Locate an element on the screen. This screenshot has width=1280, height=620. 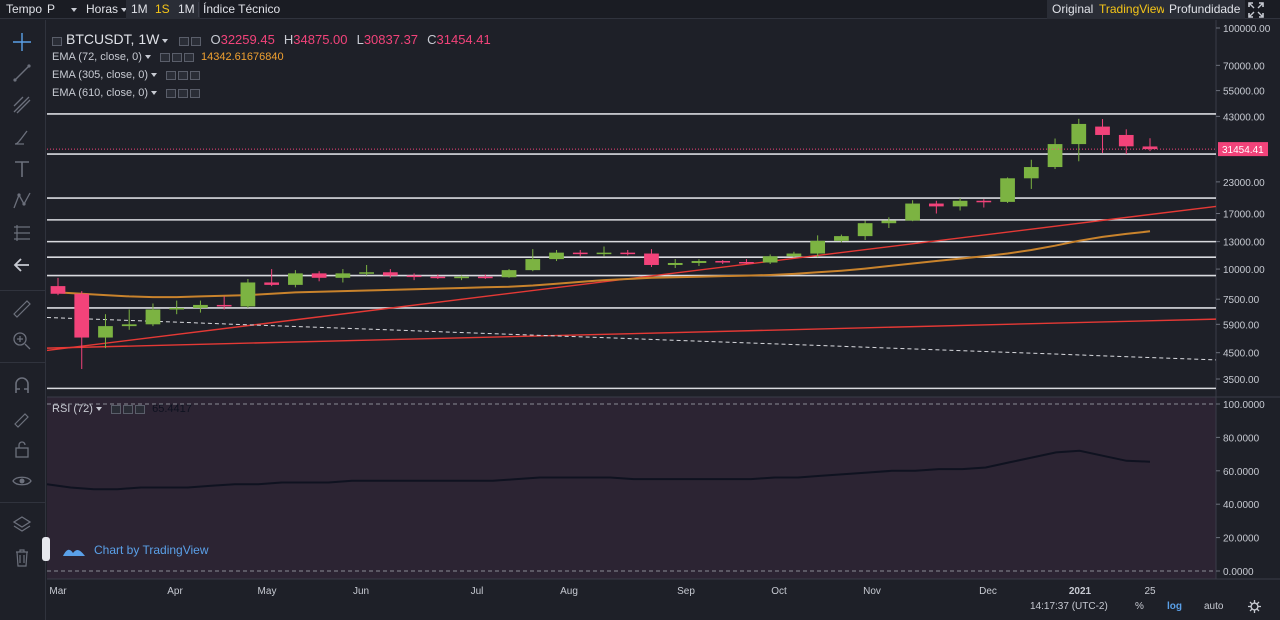
trash-icon is located at coordinates (22, 557).